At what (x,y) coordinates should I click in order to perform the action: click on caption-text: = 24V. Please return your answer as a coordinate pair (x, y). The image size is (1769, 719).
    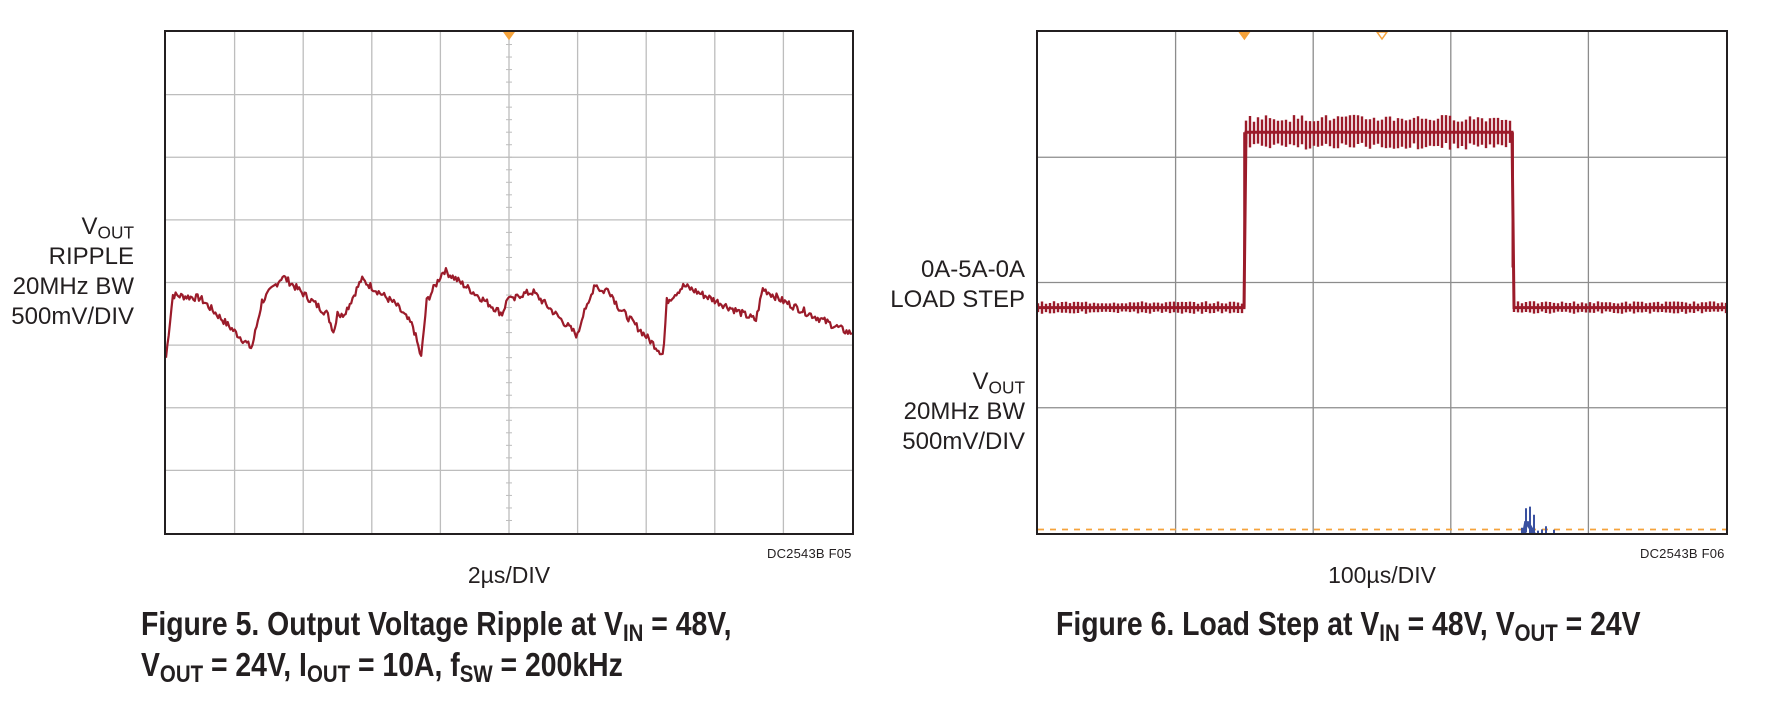
    Looking at the image, I should click on (1599, 623).